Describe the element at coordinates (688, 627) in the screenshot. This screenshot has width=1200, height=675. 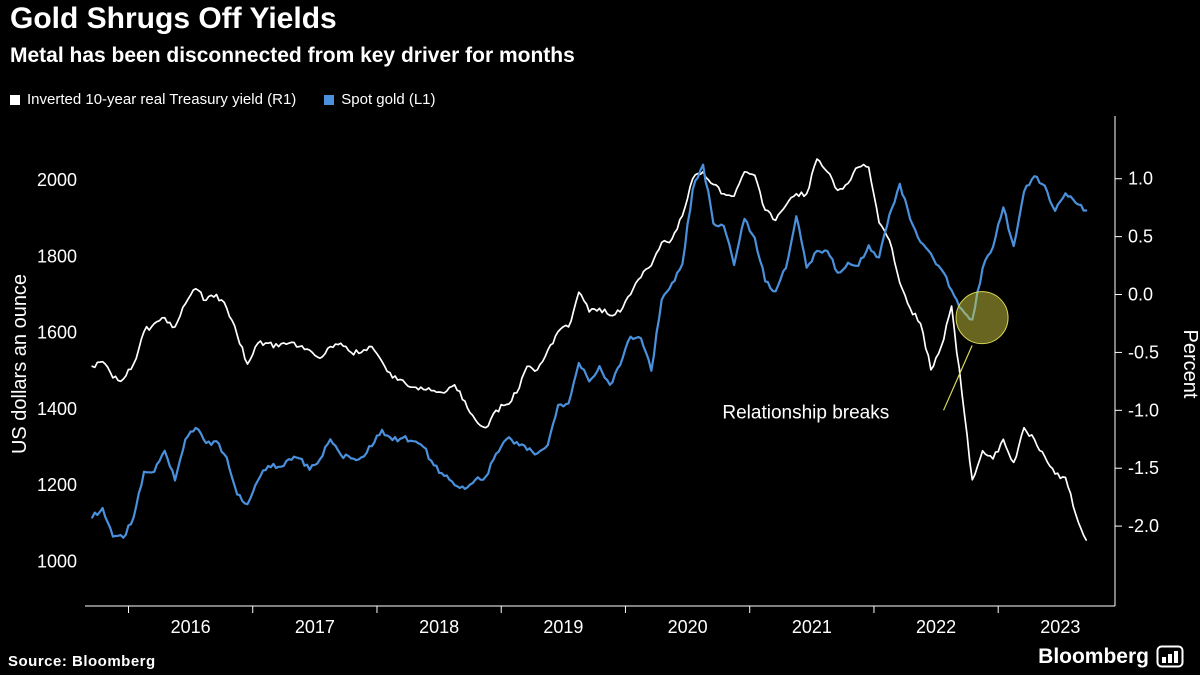
I see `x-axis-tick-label: 2020` at that location.